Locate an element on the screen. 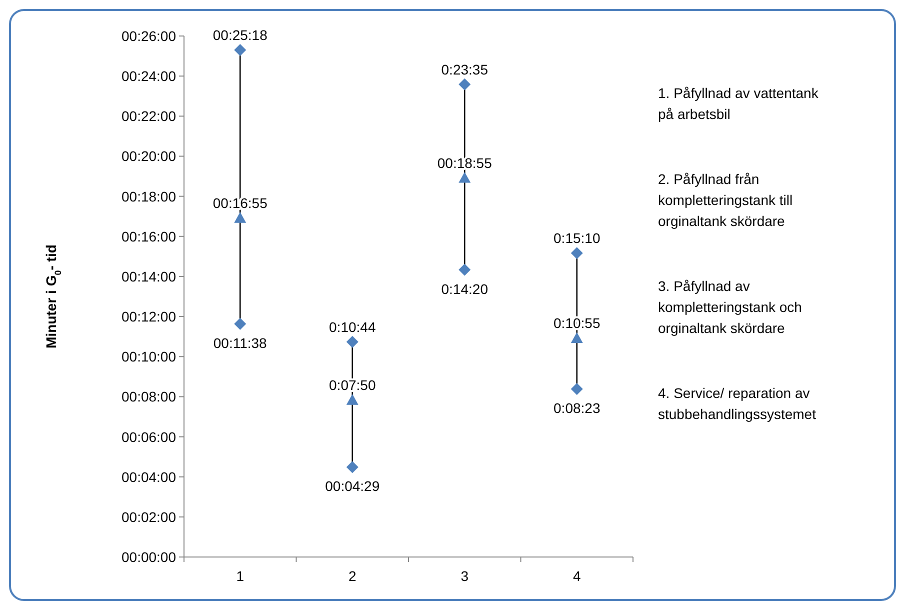 The width and height of the screenshot is (907, 612). x-tick-label: 1 is located at coordinates (240, 576).